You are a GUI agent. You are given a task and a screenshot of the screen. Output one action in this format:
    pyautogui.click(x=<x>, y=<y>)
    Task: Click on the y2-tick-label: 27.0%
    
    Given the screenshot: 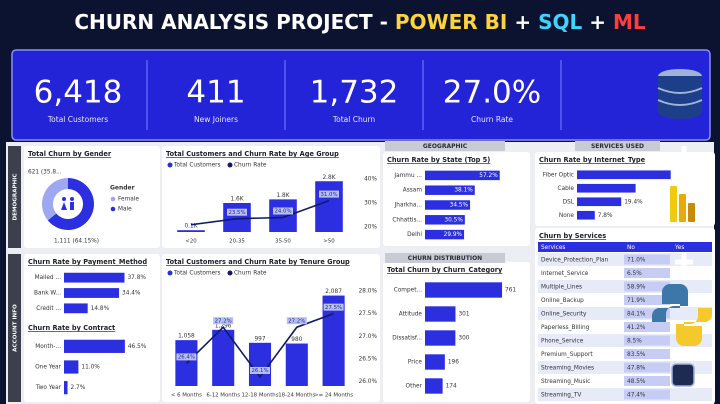 What is the action you would take?
    pyautogui.click(x=368, y=337)
    